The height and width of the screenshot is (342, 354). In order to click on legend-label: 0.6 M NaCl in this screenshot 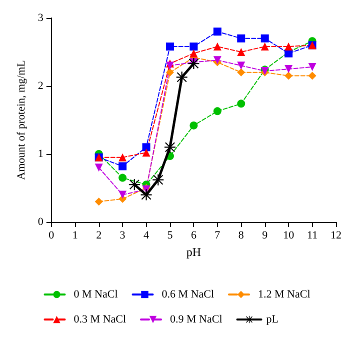, I will do `click(188, 294)`.